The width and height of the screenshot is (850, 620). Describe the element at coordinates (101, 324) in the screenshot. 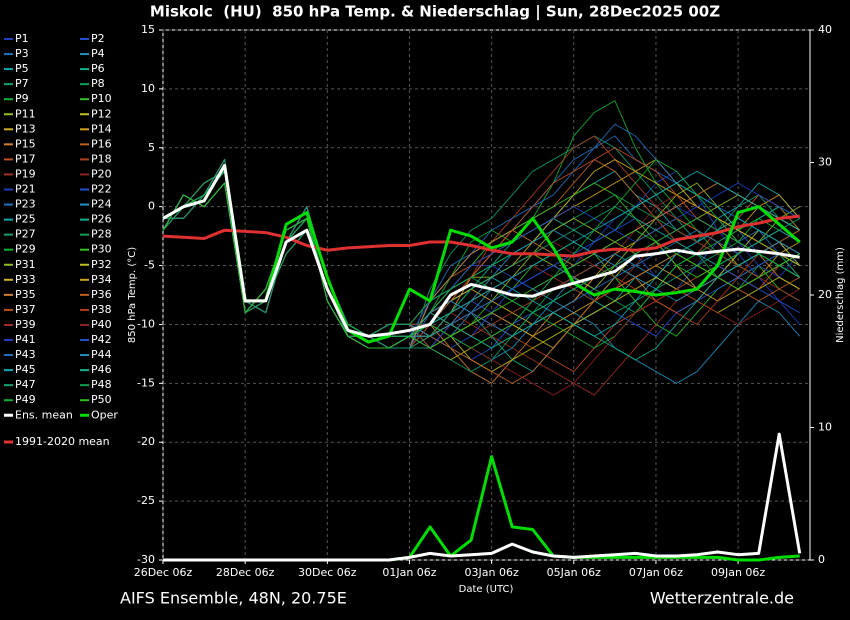

I see `legend-label: P40` at that location.